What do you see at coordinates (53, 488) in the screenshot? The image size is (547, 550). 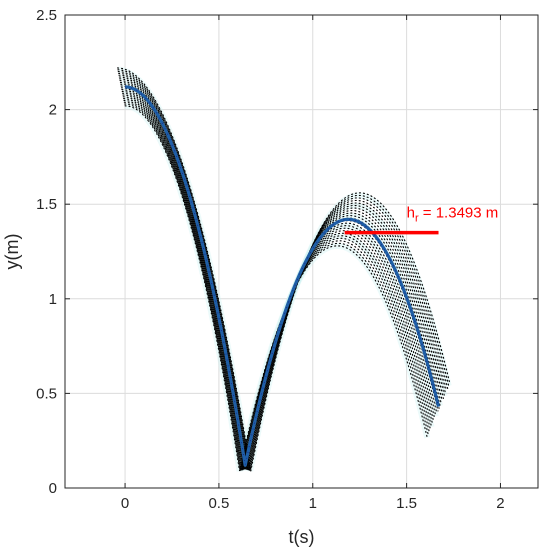 I see `y-tick-label: 0` at bounding box center [53, 488].